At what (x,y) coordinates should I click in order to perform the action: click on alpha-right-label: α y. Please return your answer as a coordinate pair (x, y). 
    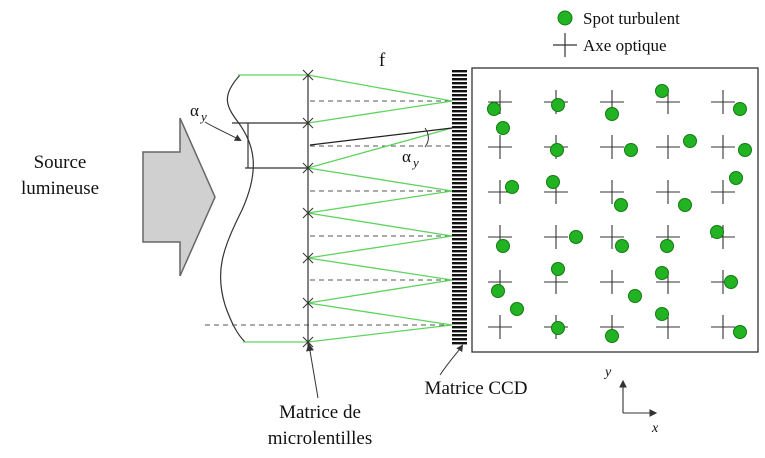
    Looking at the image, I should click on (410, 158).